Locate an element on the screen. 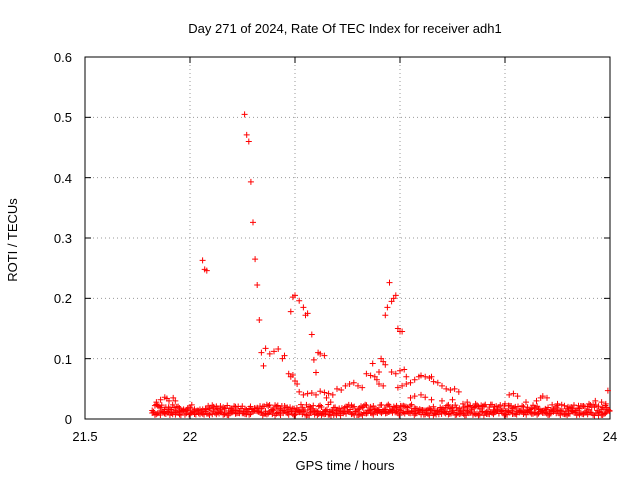 The height and width of the screenshot is (480, 640). y-tick-label: 0.3 is located at coordinates (63, 238).